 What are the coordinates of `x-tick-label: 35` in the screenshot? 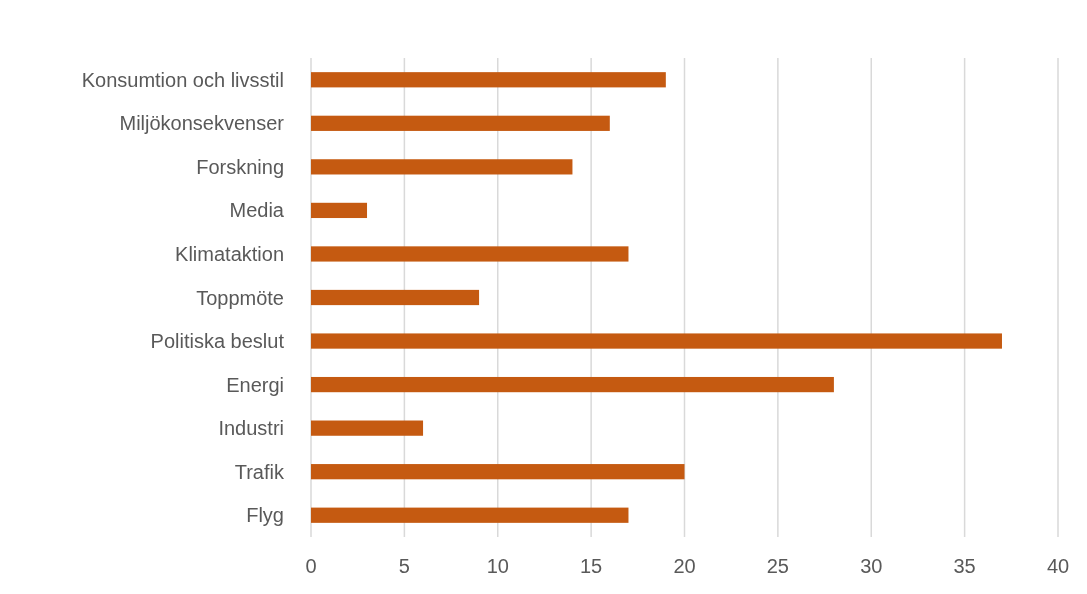 It's located at (964, 566).